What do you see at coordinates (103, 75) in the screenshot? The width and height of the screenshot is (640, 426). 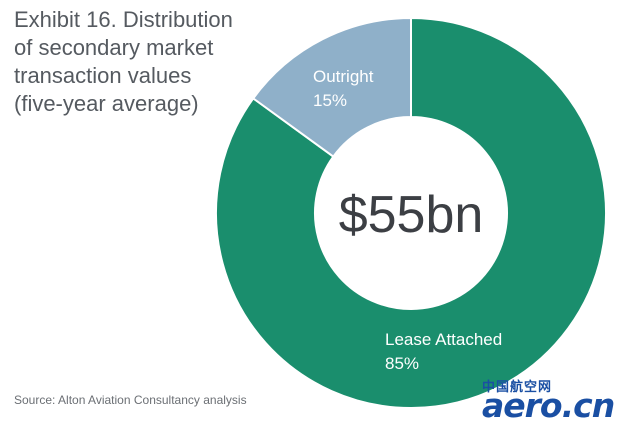 I see `title-line-3: transaction values` at bounding box center [103, 75].